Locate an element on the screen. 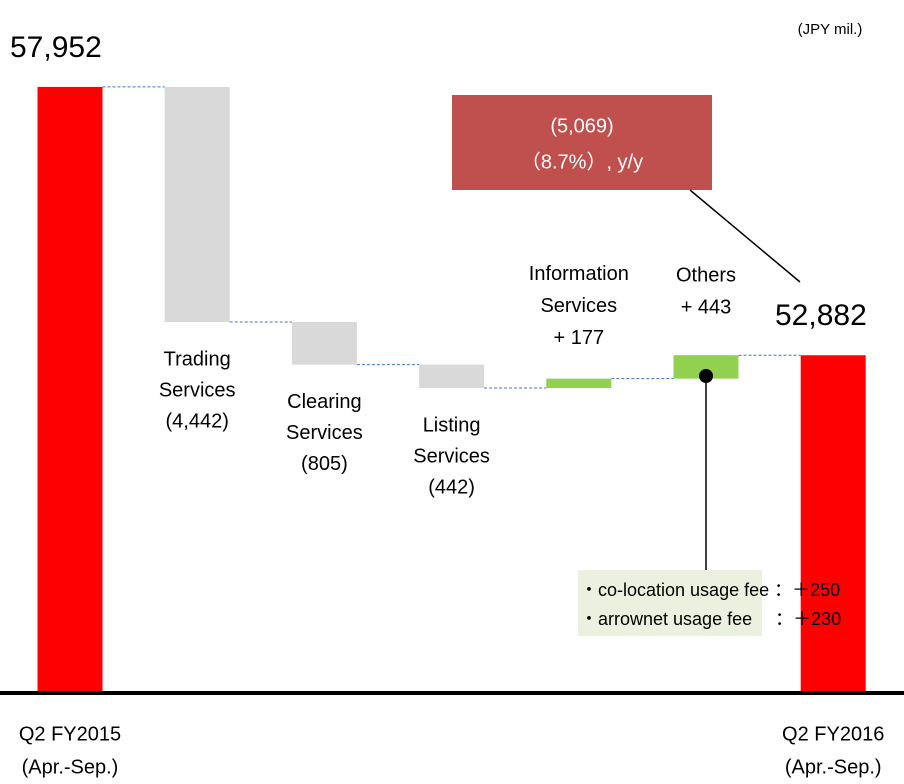 The image size is (904, 784). unit-label: (JPY mil.) is located at coordinates (830, 29).